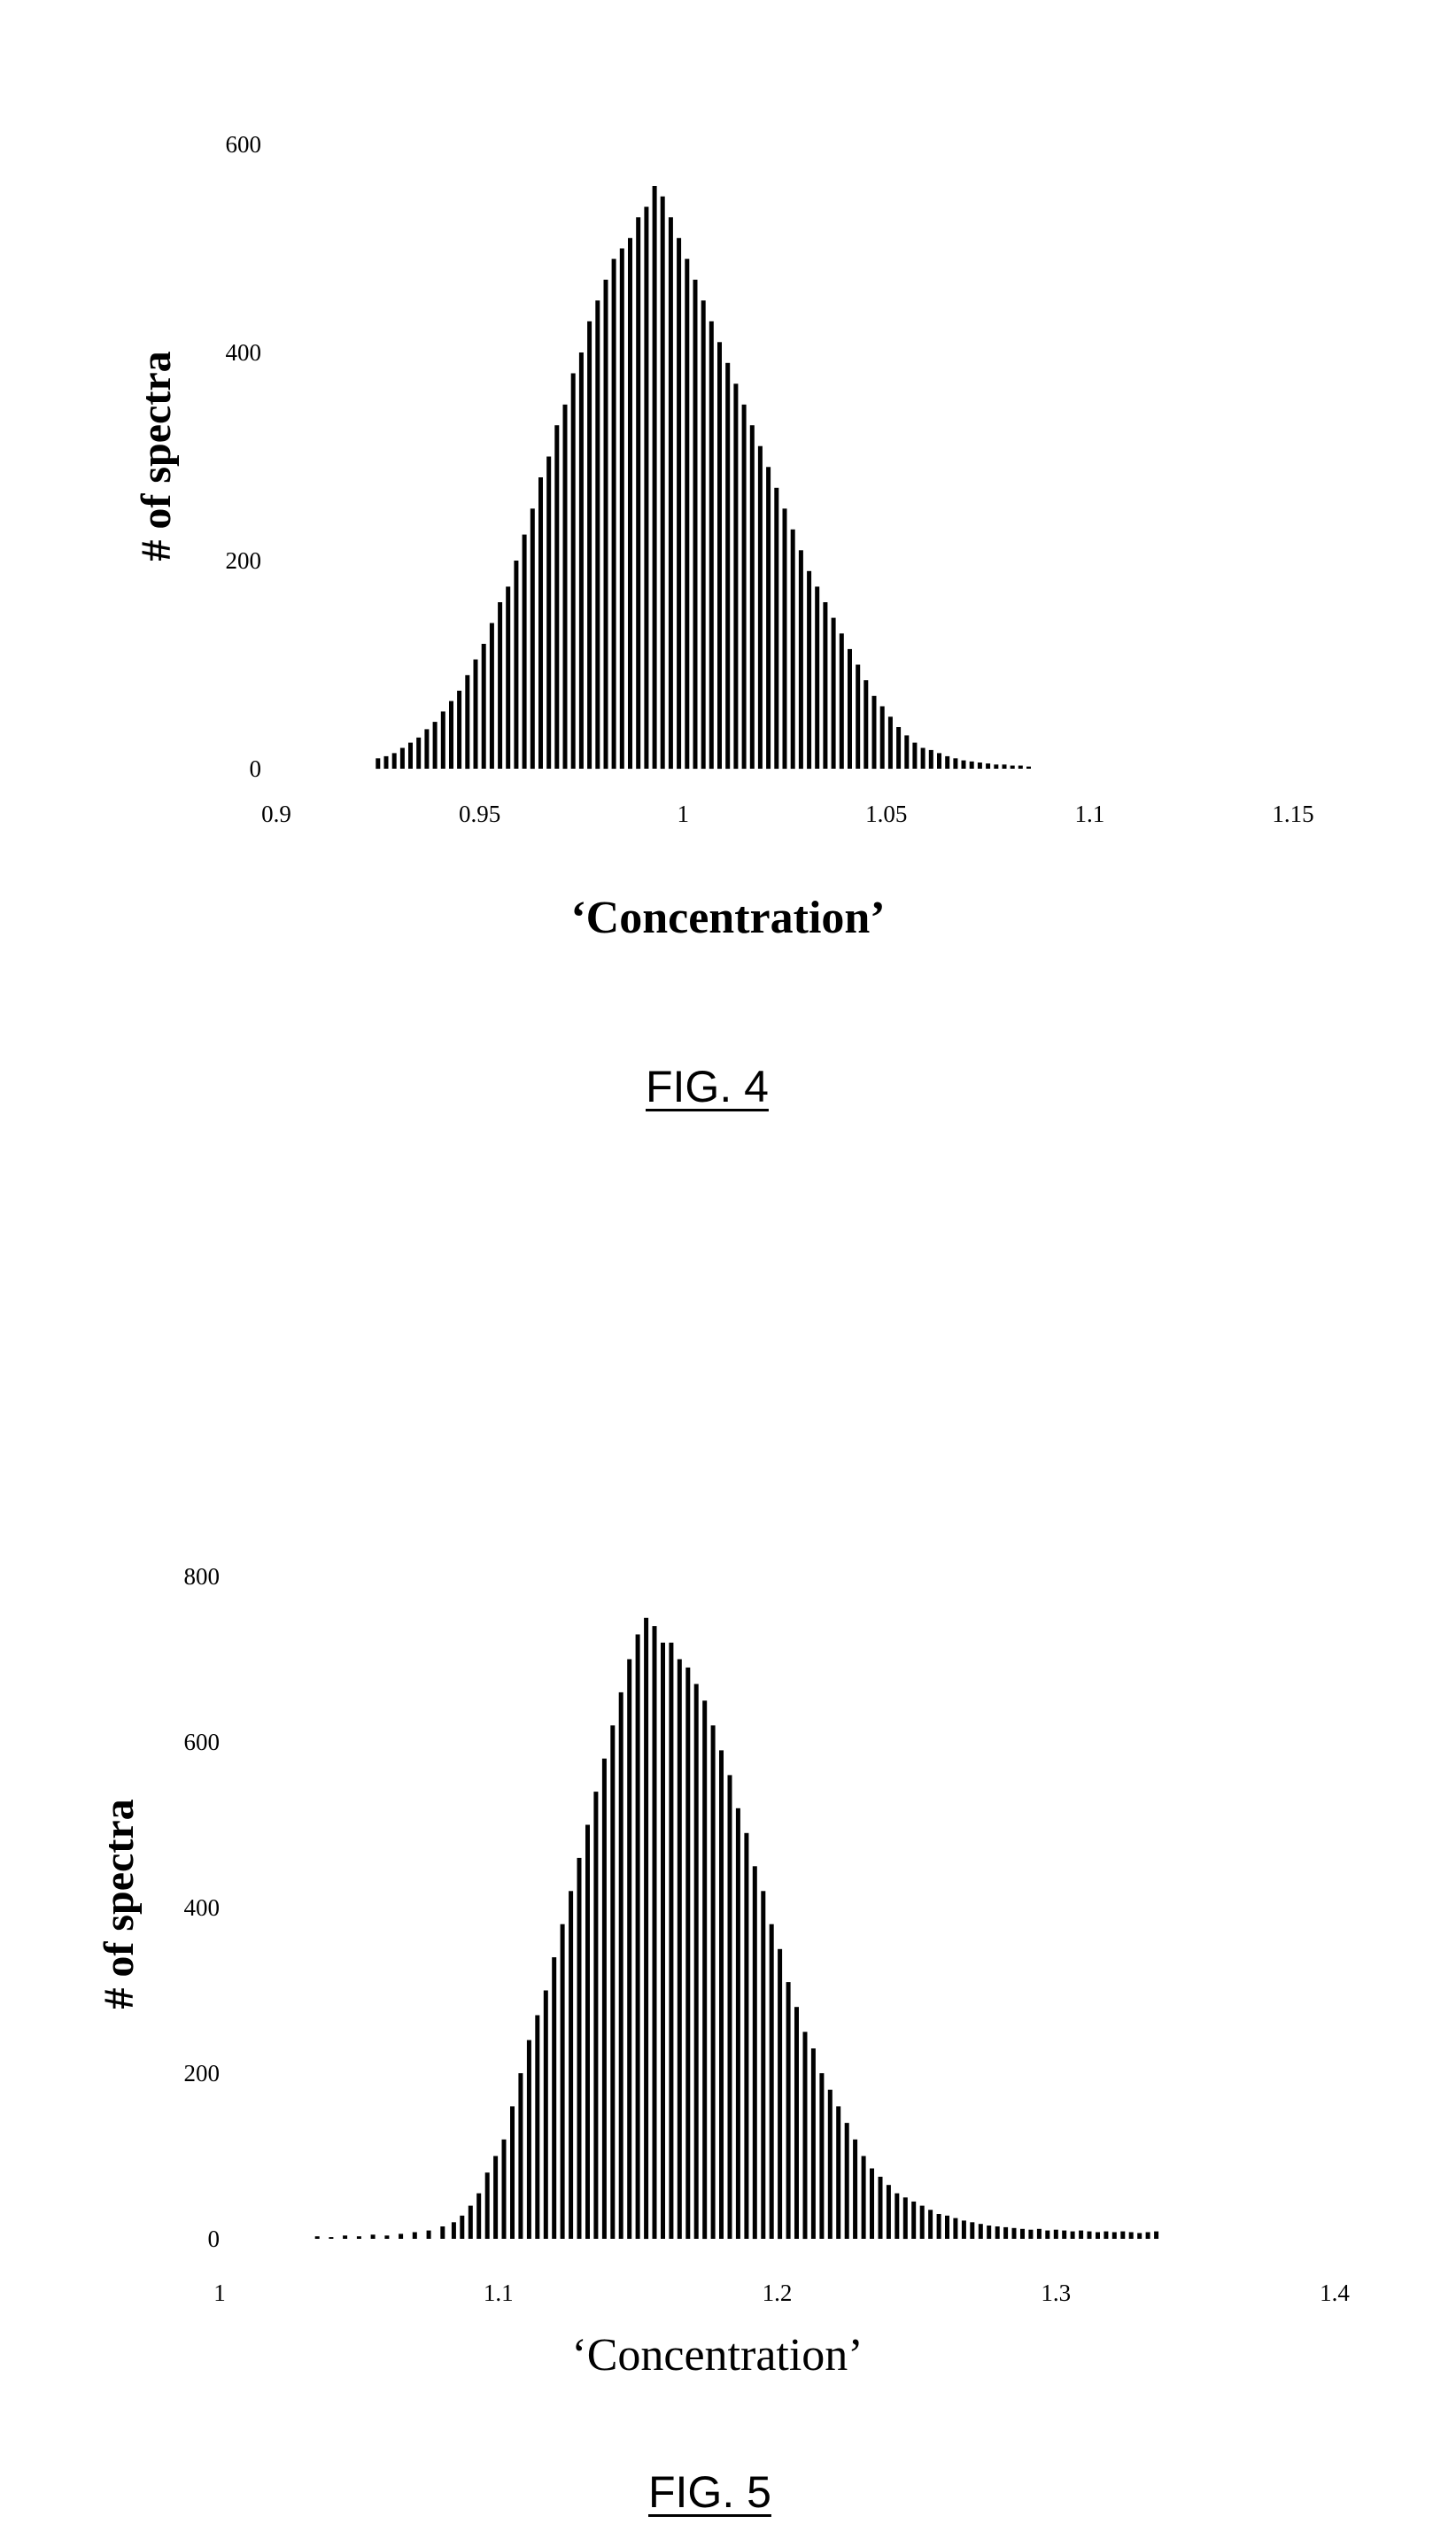 Image resolution: width=1456 pixels, height=2547 pixels. Describe the element at coordinates (244, 353) in the screenshot. I see `y-tick-label-fig4-2: 400` at that location.